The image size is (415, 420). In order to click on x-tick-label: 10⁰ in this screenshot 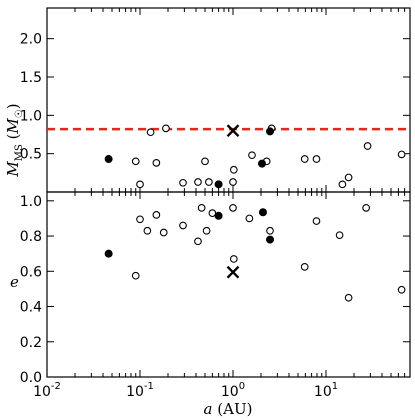, I will do `click(233, 390)`.